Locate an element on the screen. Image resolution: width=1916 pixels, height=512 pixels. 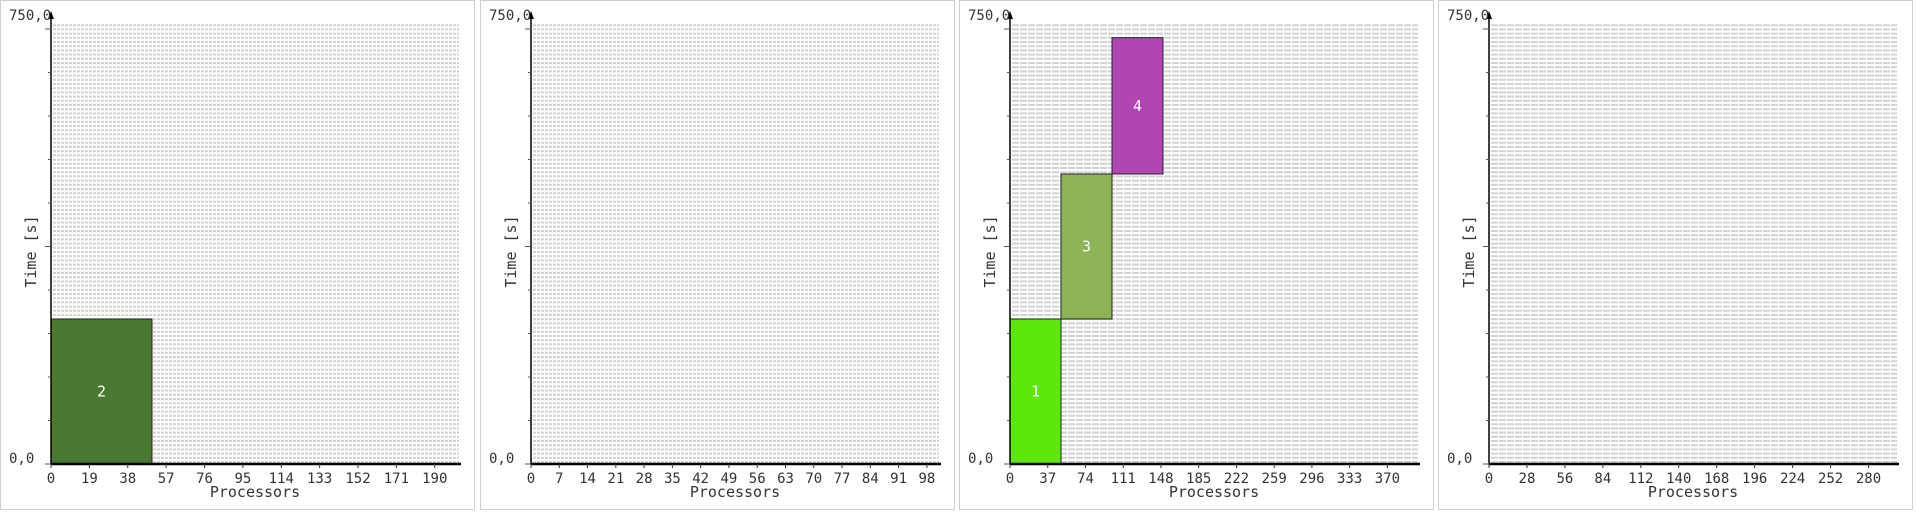
chart3-y-max-label: 750,0 is located at coordinates (989, 16).